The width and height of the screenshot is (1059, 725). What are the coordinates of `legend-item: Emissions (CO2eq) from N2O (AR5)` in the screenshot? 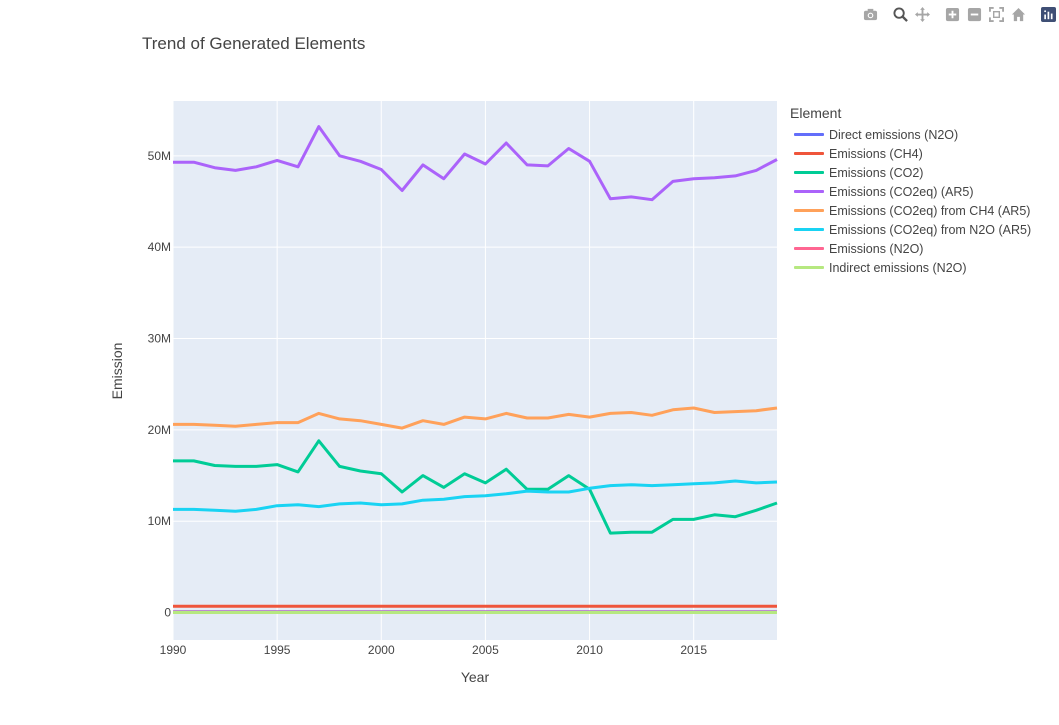 It's located at (910, 229).